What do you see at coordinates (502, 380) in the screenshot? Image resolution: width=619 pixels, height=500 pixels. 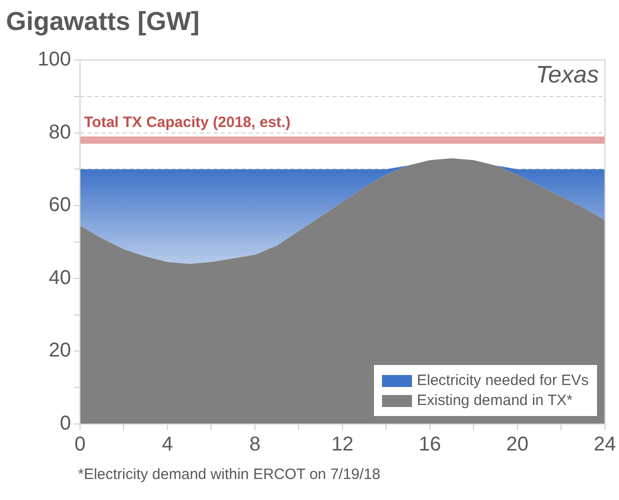 I see `legend-label: Electricity needed for EVs` at bounding box center [502, 380].